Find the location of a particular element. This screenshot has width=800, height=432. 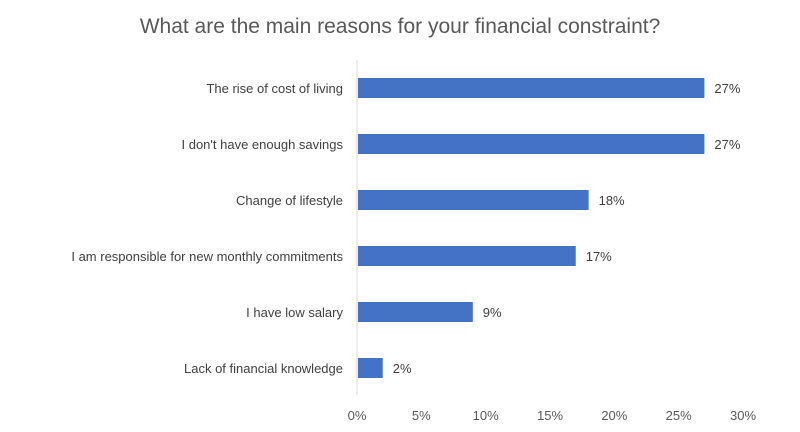

x-tick-label: 5% is located at coordinates (421, 415).